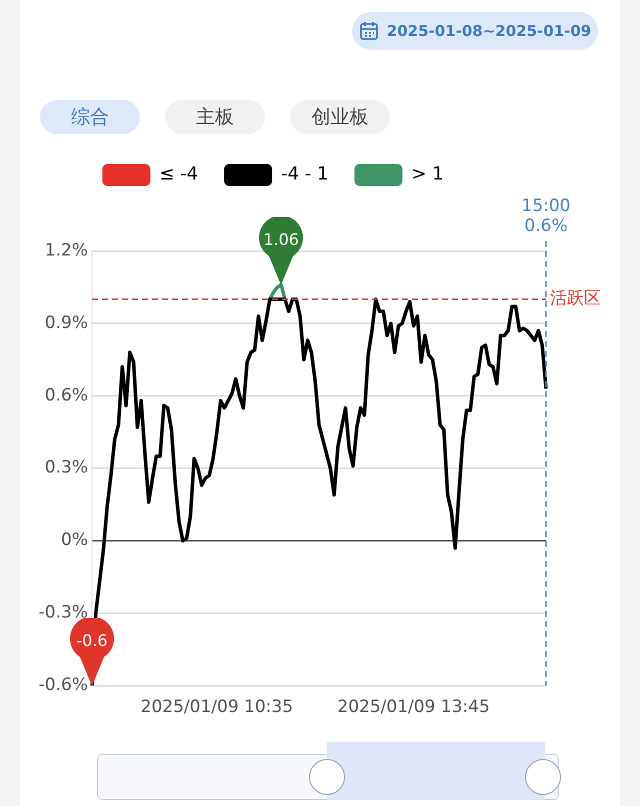 This screenshot has width=640, height=806. Describe the element at coordinates (178, 174) in the screenshot. I see `legend-label: ≤ -4` at that location.